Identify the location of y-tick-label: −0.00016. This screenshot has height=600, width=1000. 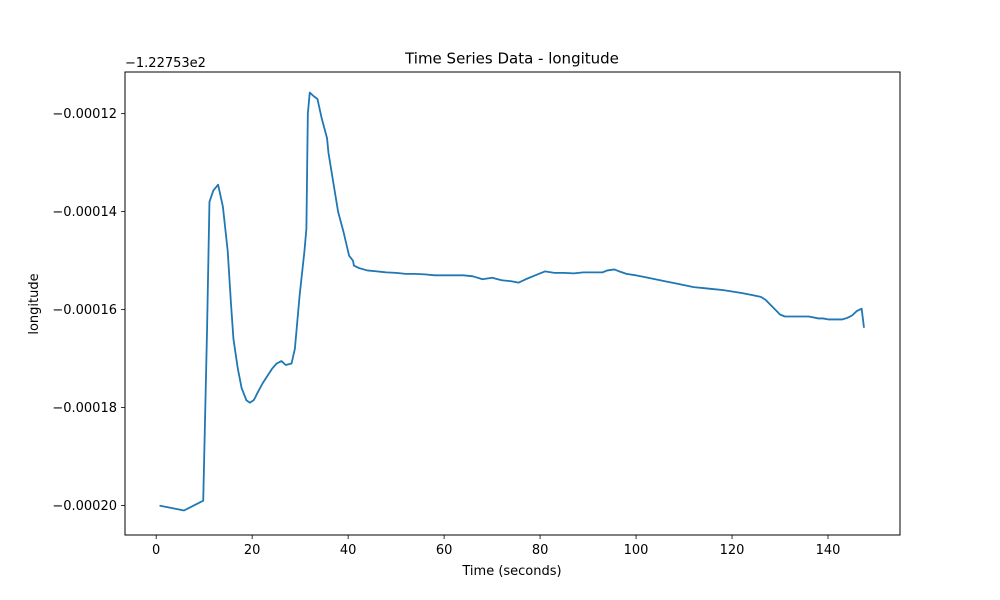
(84, 310).